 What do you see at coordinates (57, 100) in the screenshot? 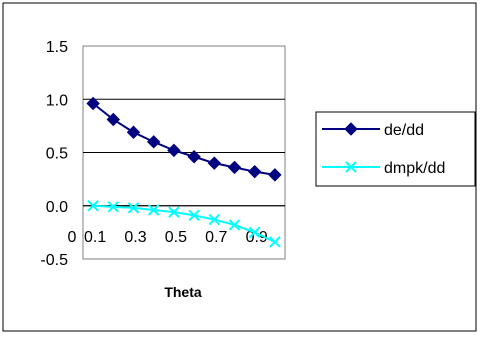
I see `y-tick-label: 1.0` at bounding box center [57, 100].